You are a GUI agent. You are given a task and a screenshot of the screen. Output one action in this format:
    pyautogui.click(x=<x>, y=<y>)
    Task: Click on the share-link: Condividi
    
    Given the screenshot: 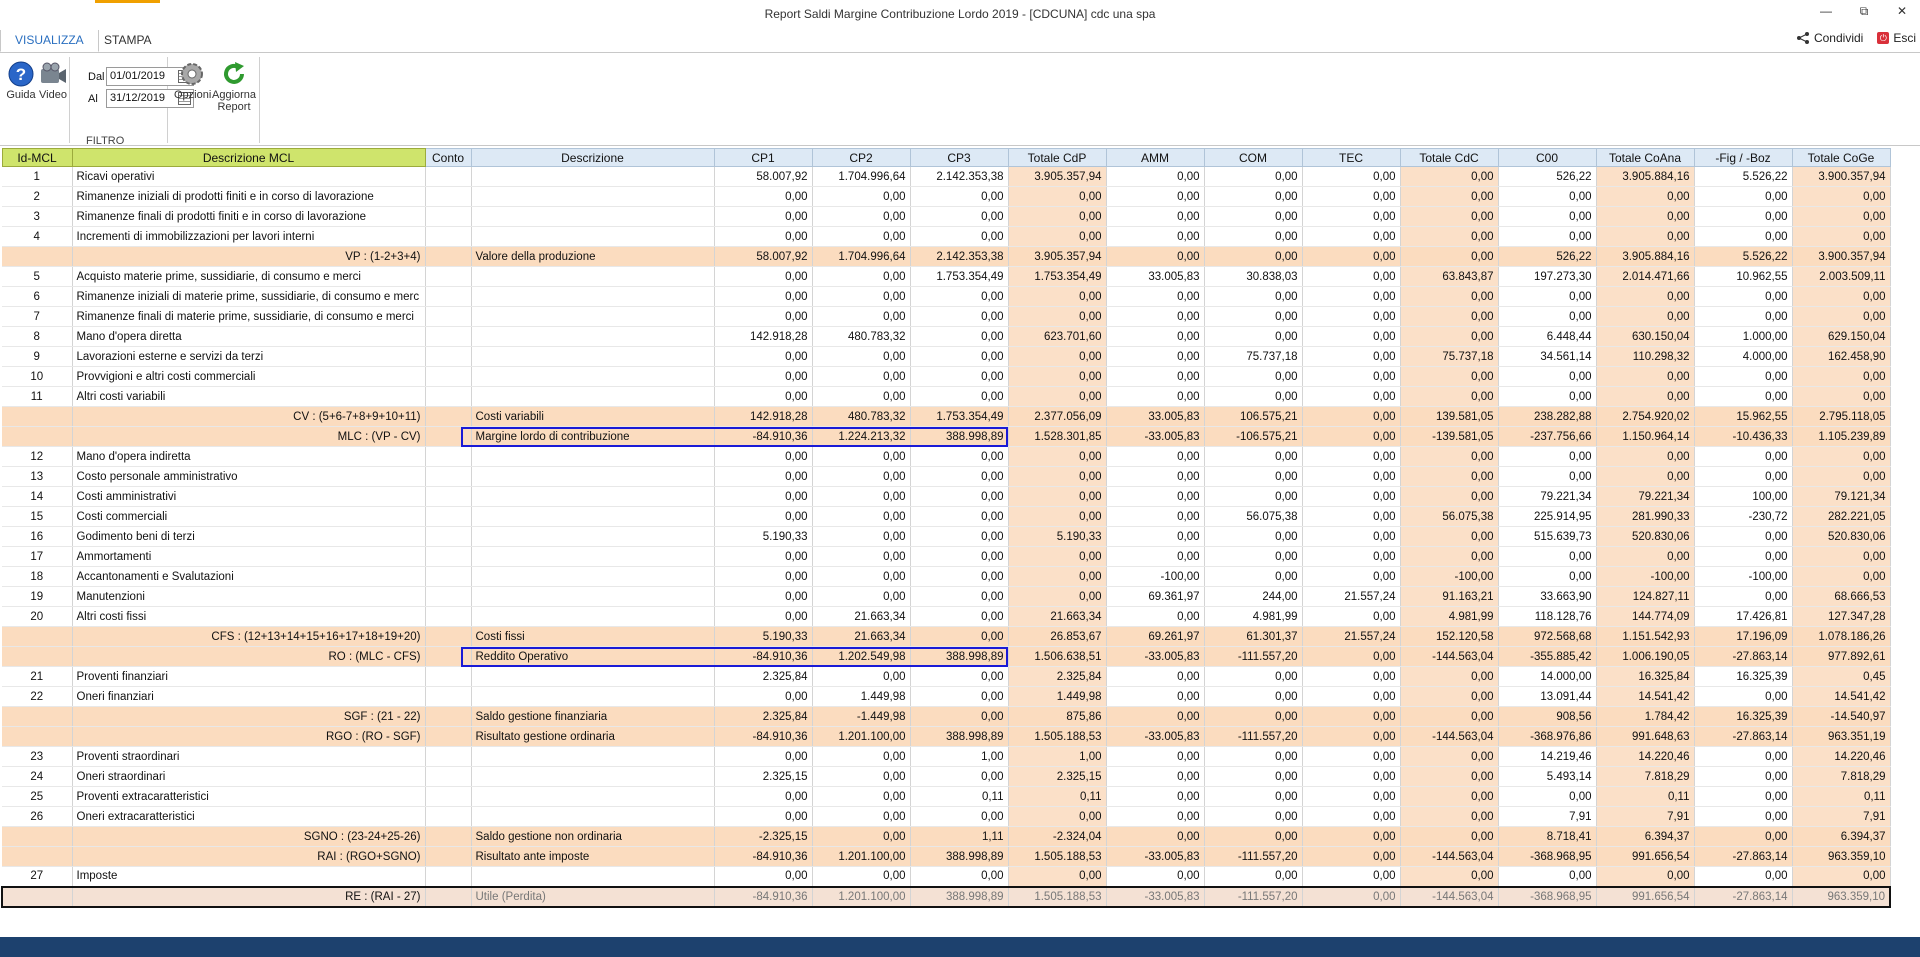 What is the action you would take?
    pyautogui.click(x=1829, y=38)
    